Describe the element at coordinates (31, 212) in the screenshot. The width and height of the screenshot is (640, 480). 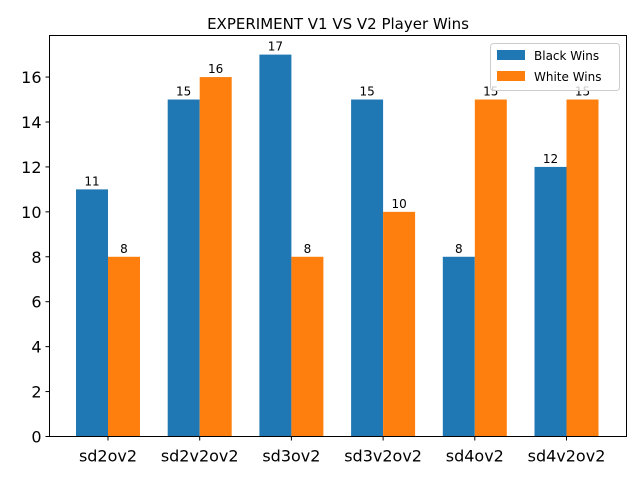
I see `y-tick-label: 10` at that location.